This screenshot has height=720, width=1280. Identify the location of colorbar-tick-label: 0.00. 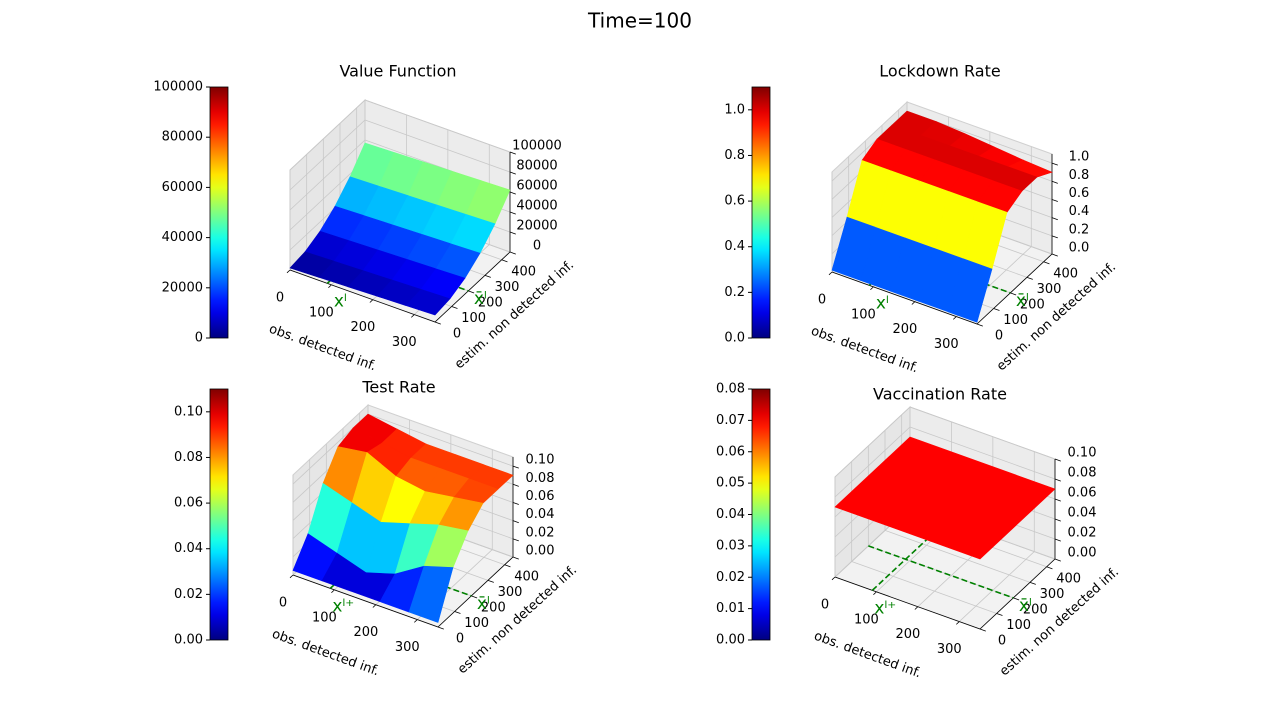
(188, 640).